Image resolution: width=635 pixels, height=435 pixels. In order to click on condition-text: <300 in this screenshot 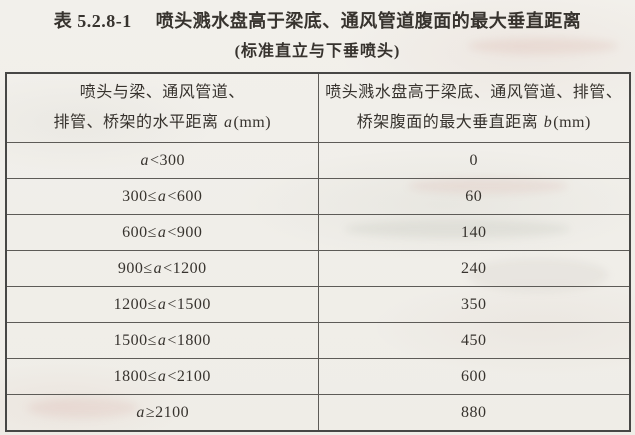, I will do `click(167, 160)`.